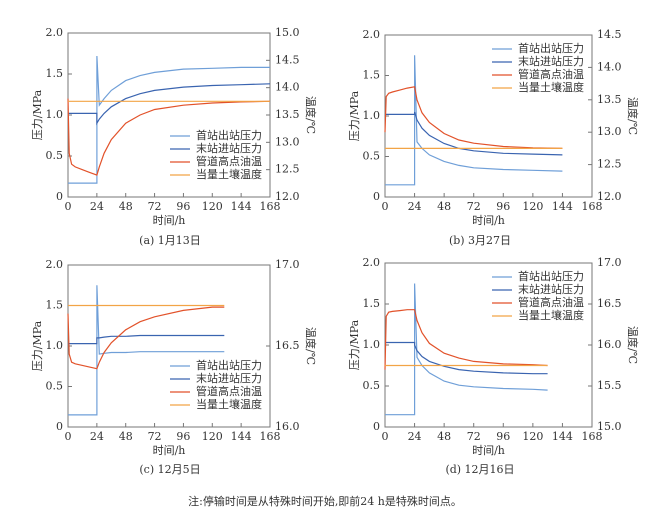  What do you see at coordinates (609, 385) in the screenshot?
I see `y2-tick-label: 15.5` at bounding box center [609, 385].